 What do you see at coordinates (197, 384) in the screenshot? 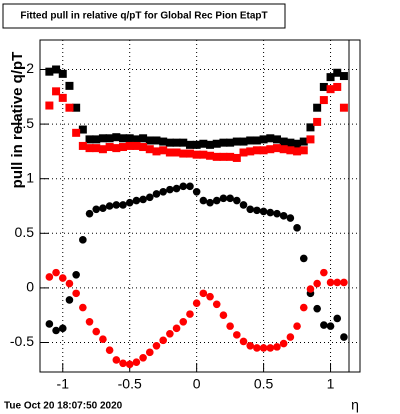
I see `x-tick-label: 0` at bounding box center [197, 384].